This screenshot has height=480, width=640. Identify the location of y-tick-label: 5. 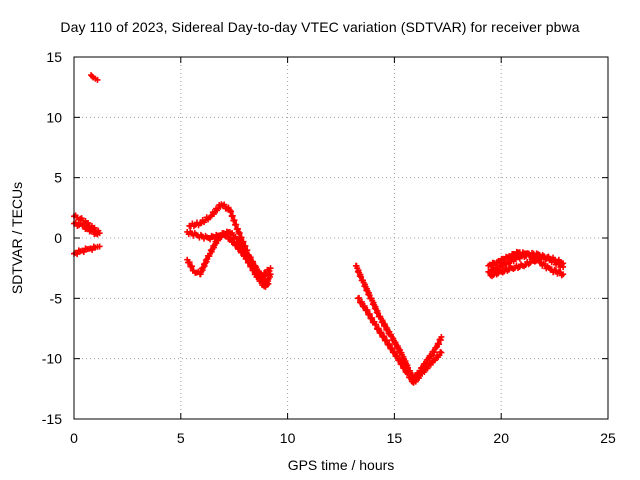
(58, 178).